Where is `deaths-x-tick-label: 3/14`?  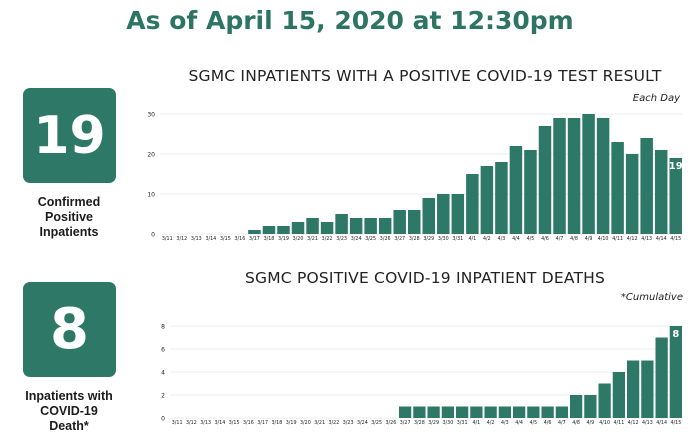
deaths-x-tick-label: 3/14 is located at coordinates (219, 423).